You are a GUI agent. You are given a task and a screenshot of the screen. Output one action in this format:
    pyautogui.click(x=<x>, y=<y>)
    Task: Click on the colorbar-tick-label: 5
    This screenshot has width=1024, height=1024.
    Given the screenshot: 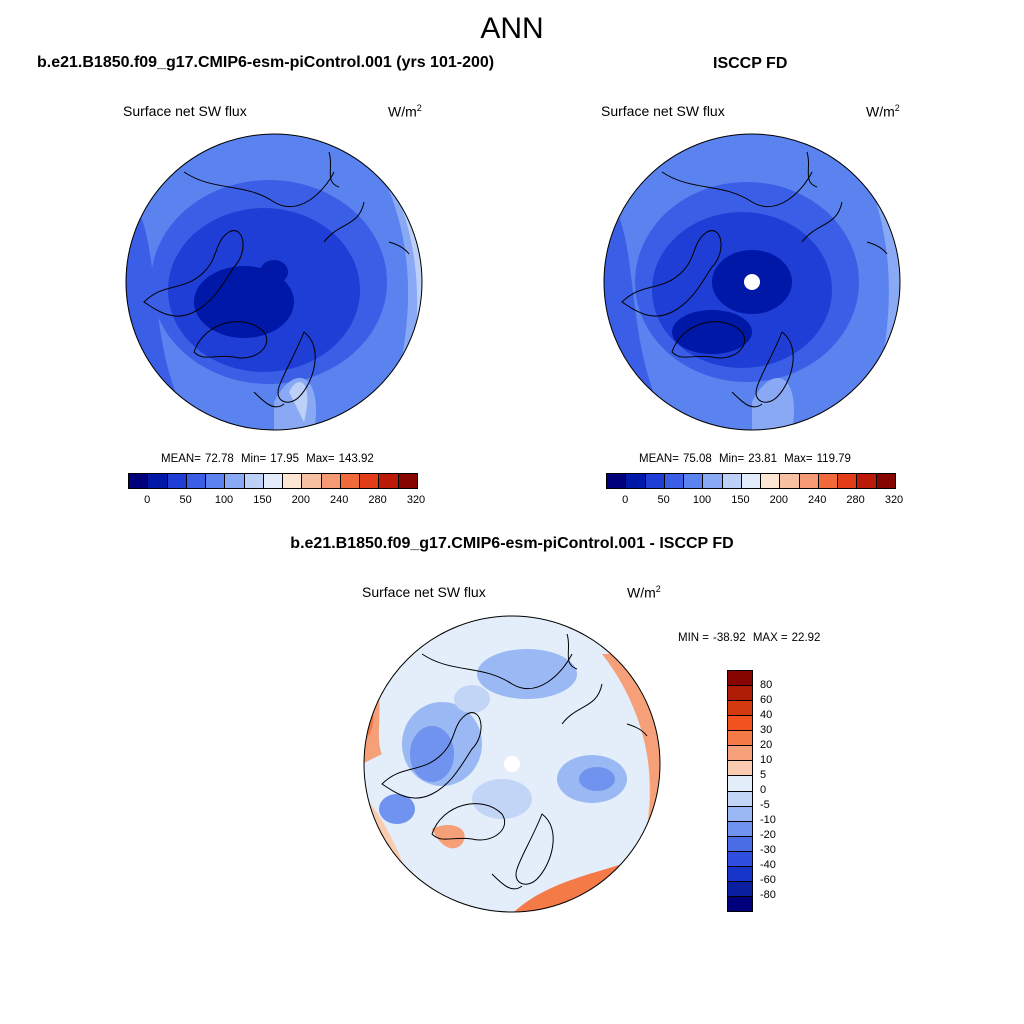 What is the action you would take?
    pyautogui.click(x=763, y=775)
    